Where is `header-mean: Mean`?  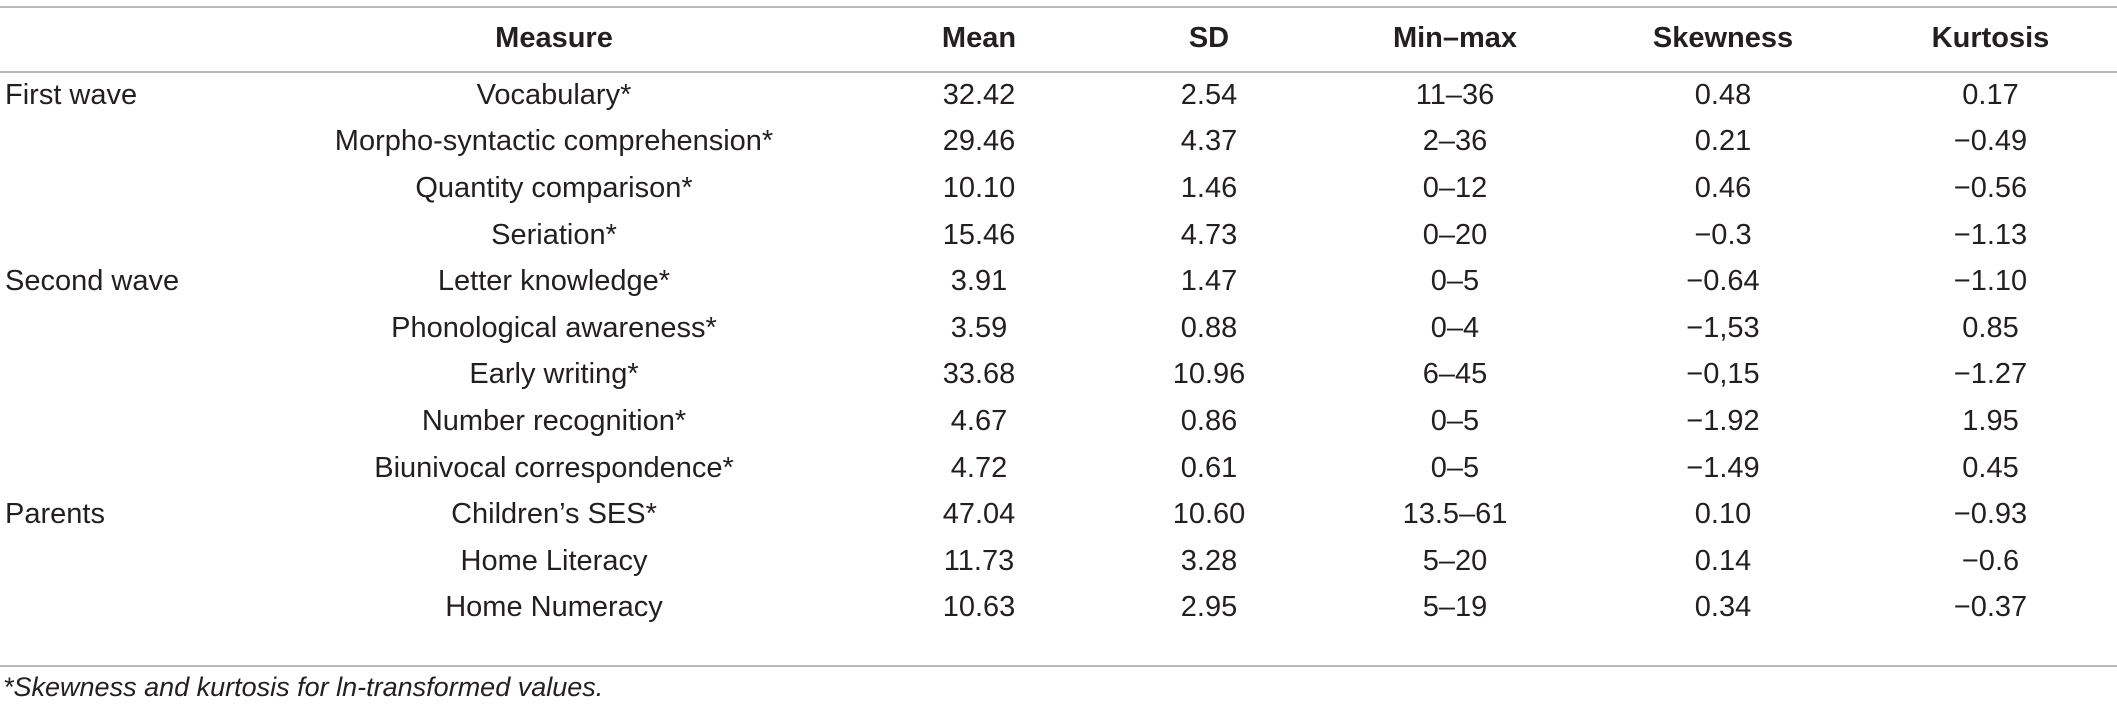 header-mean: Mean is located at coordinates (979, 38).